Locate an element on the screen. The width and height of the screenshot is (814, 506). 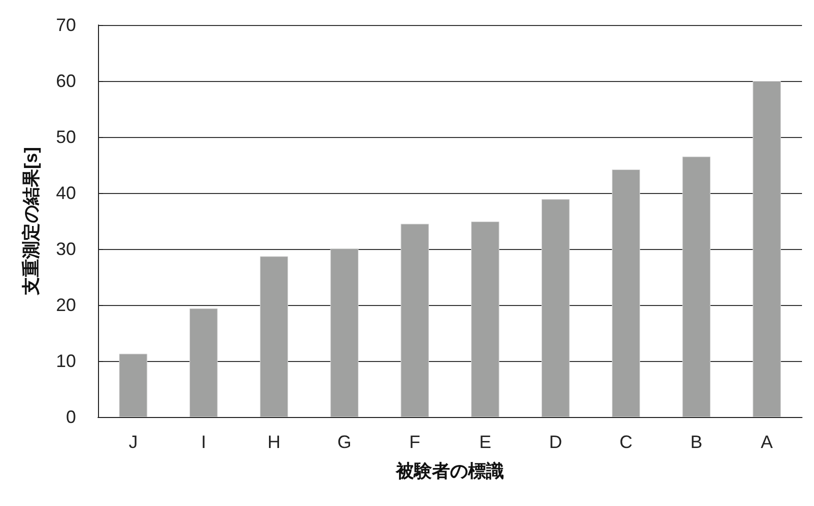
x-tick-label: D is located at coordinates (555, 442).